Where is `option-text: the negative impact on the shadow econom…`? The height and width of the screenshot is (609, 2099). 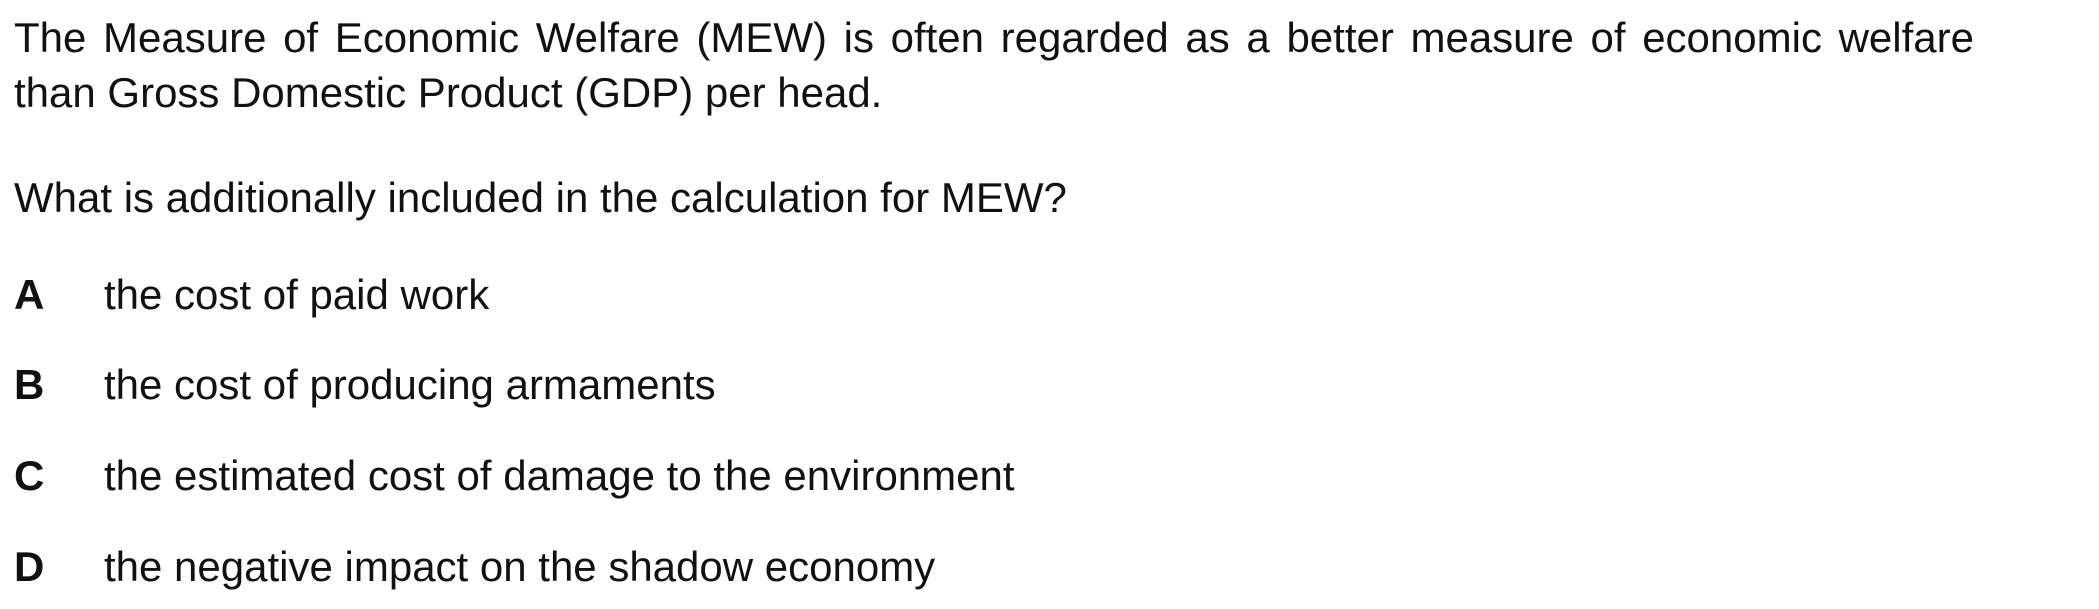 option-text: the negative impact on the shadow econom… is located at coordinates (520, 566).